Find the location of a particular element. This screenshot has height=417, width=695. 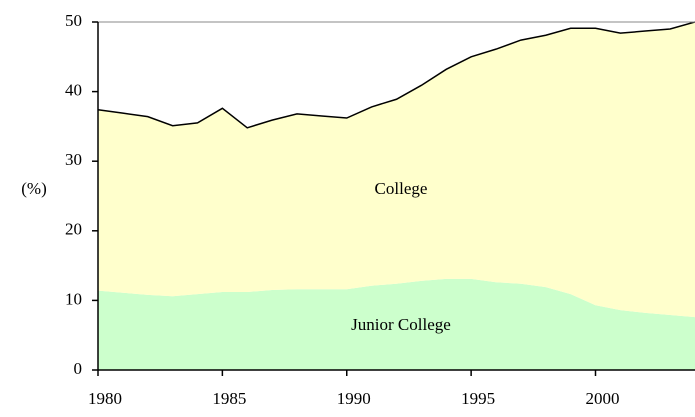

x-tick-label: 1995 is located at coordinates (478, 398).